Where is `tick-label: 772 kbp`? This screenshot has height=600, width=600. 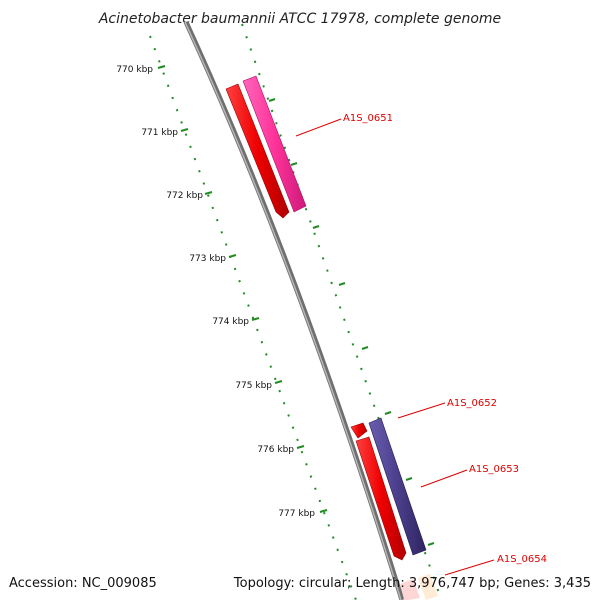 tick-label: 772 kbp is located at coordinates (184, 196).